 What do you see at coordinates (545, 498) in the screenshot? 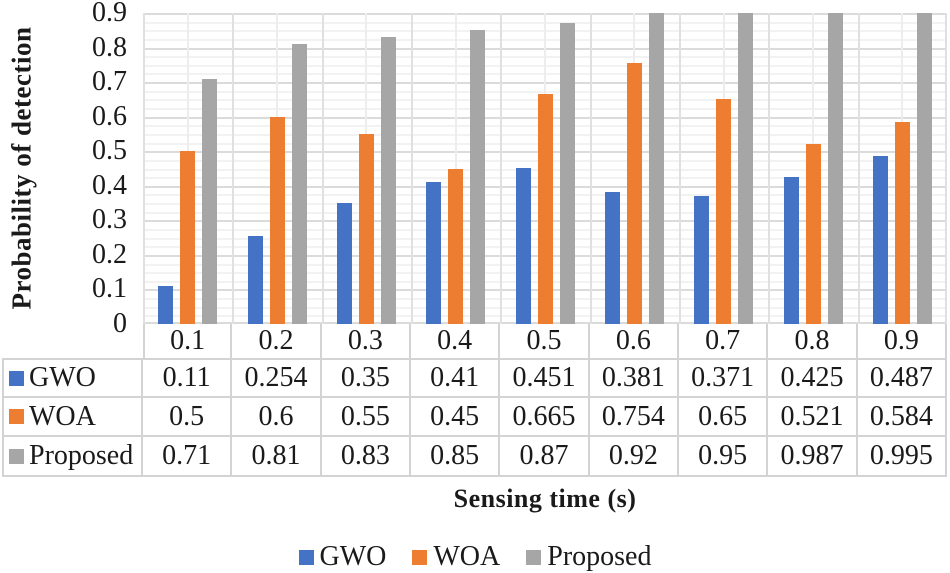
I see `x-axis-title: Sensing time (s)` at bounding box center [545, 498].